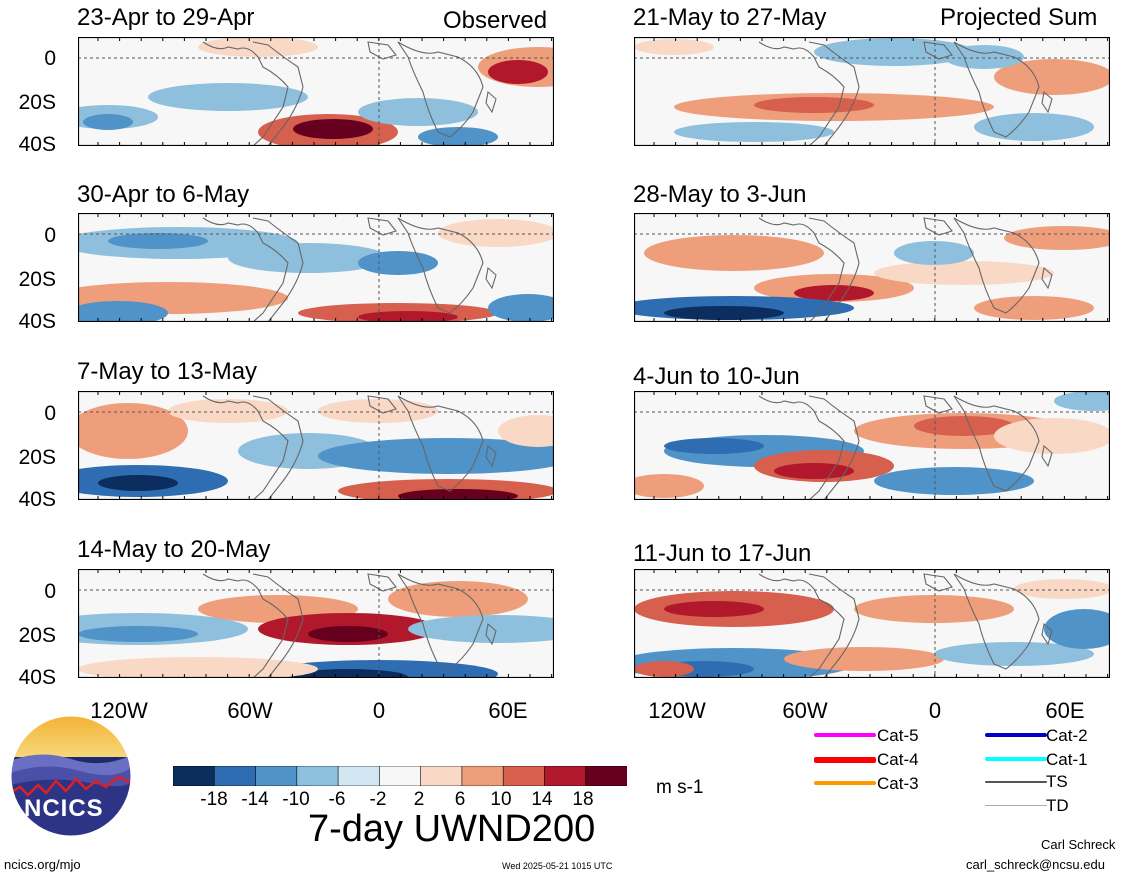 The image size is (1135, 879). I want to click on ytick-0-p1: 0, so click(50, 58).